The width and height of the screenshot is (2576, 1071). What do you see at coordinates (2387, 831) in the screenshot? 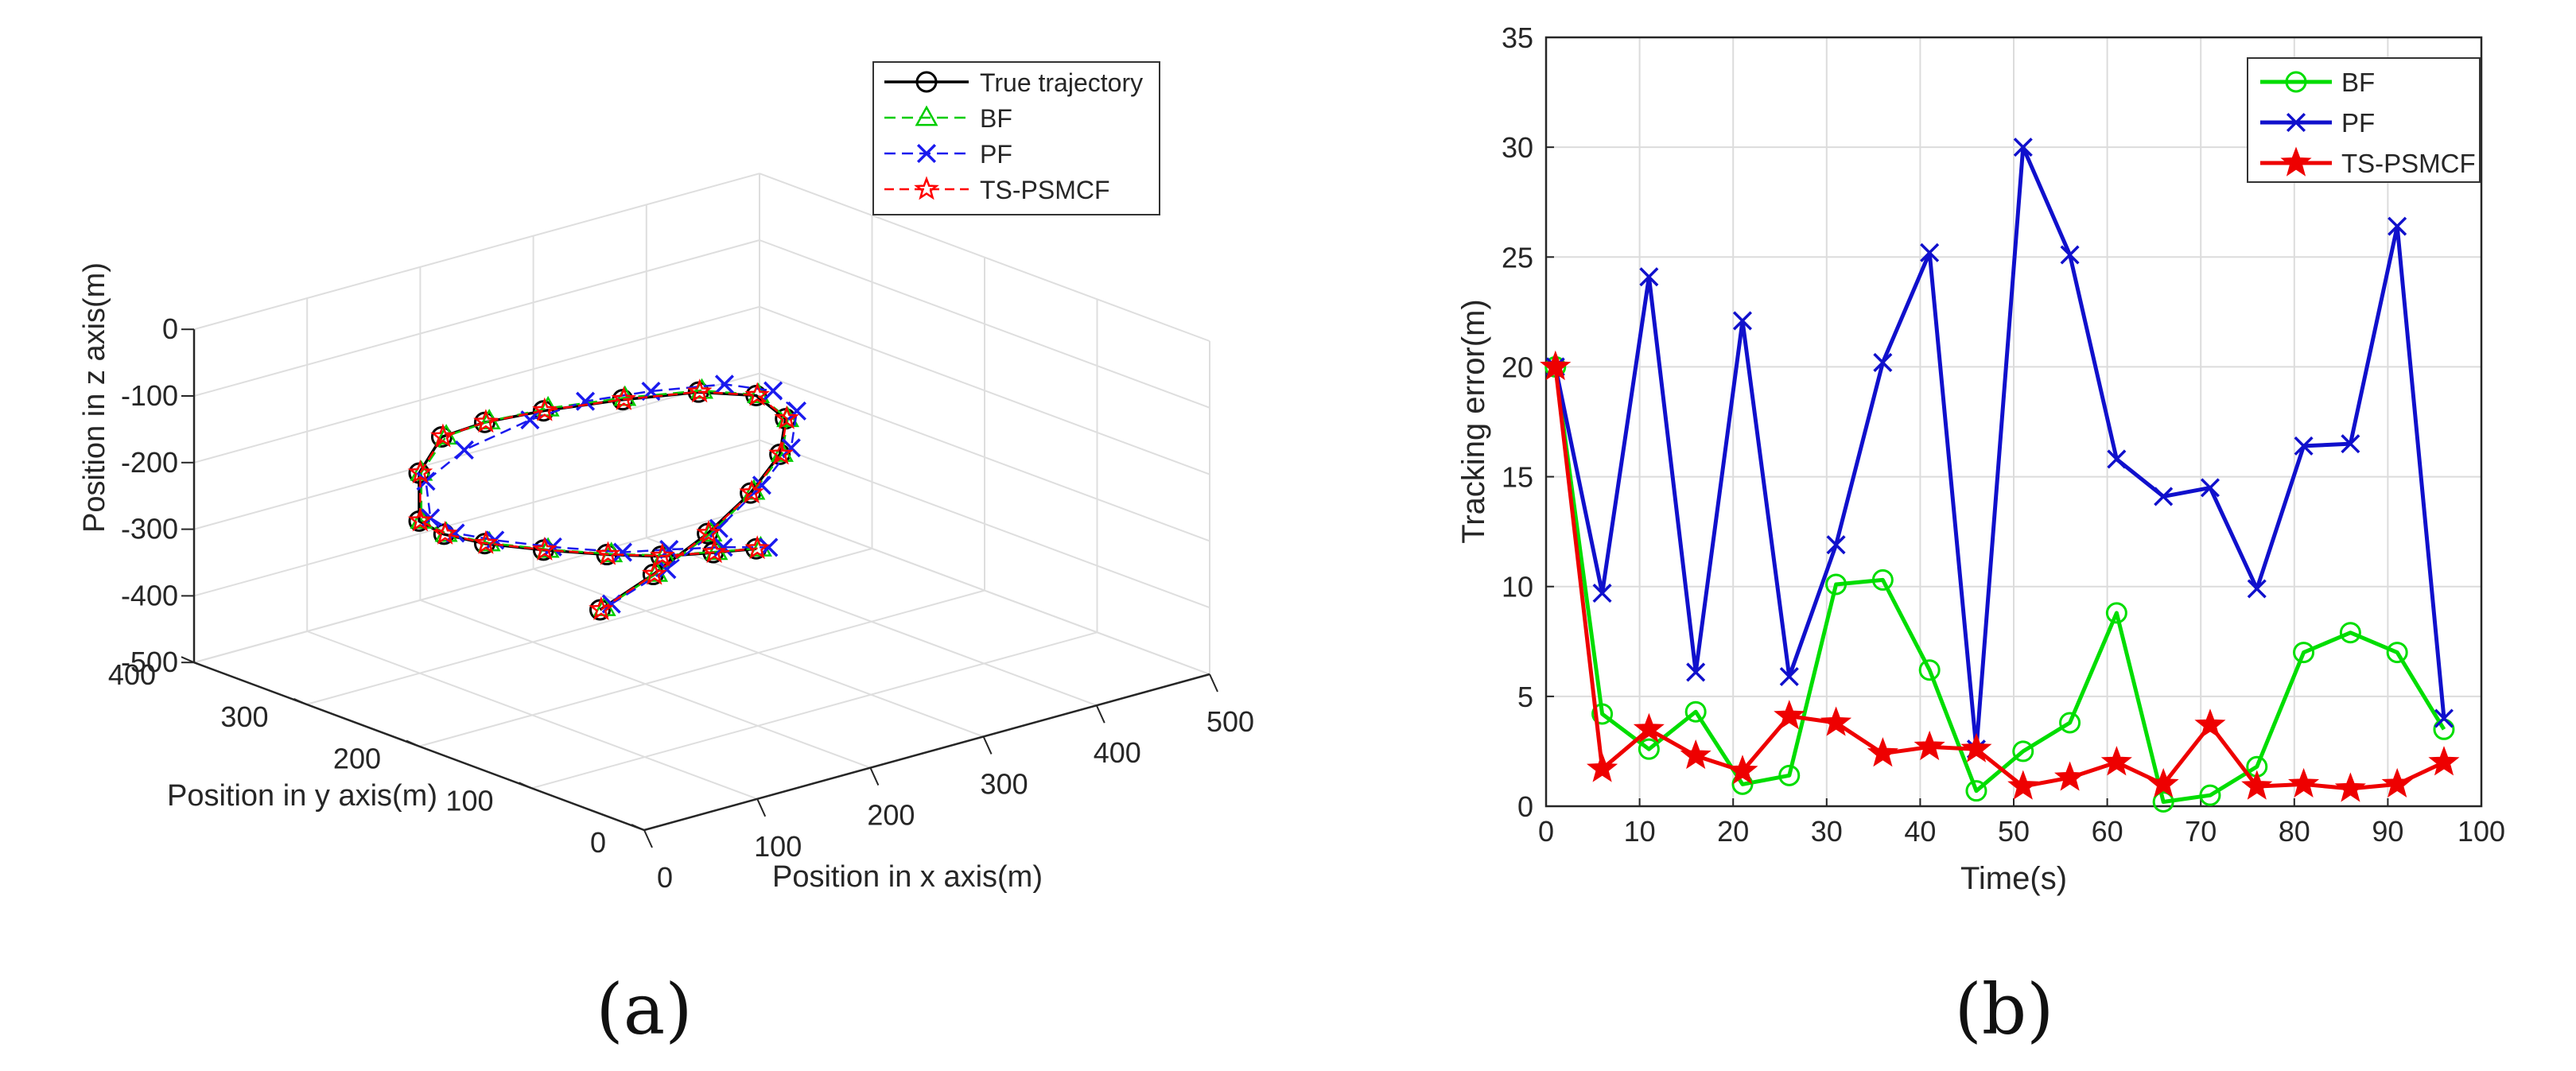
I see `panel-b-x-tick-label: 90` at bounding box center [2387, 831].